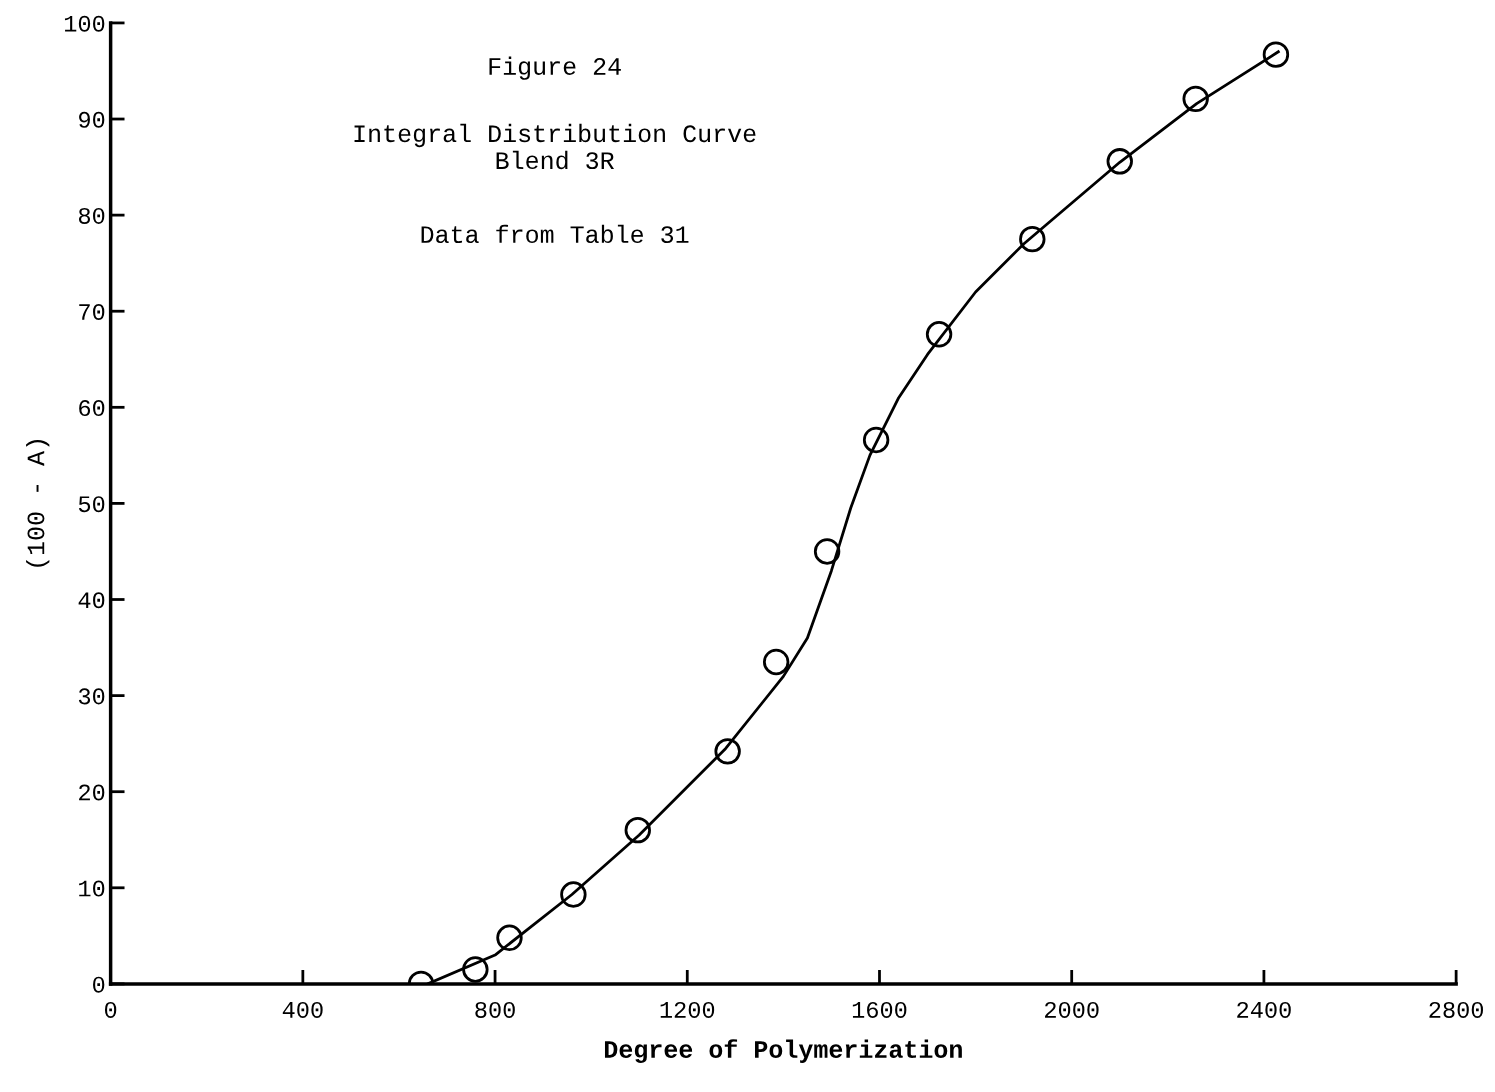  I want to click on x-axis-title: Degree of Polymerization, so click(783, 1051).